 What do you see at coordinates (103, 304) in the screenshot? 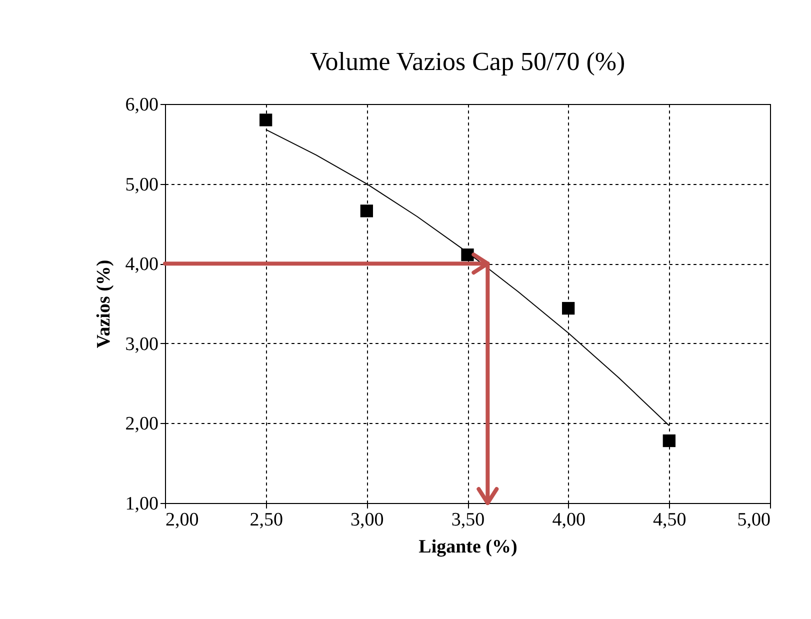
I see `y-axis-title: Vazios (%)` at bounding box center [103, 304].